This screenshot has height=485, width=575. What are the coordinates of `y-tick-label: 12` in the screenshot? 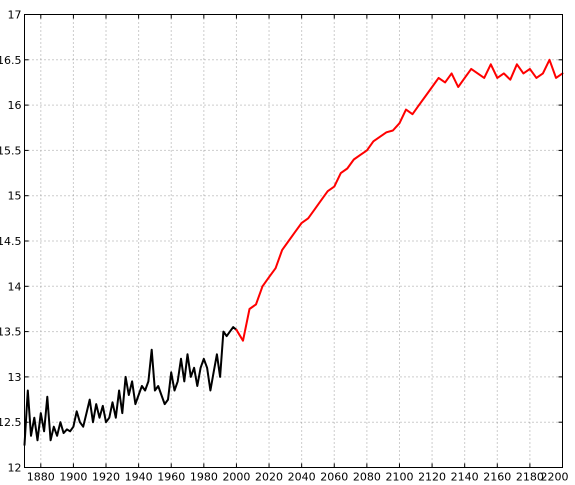 It's located at (15, 468).